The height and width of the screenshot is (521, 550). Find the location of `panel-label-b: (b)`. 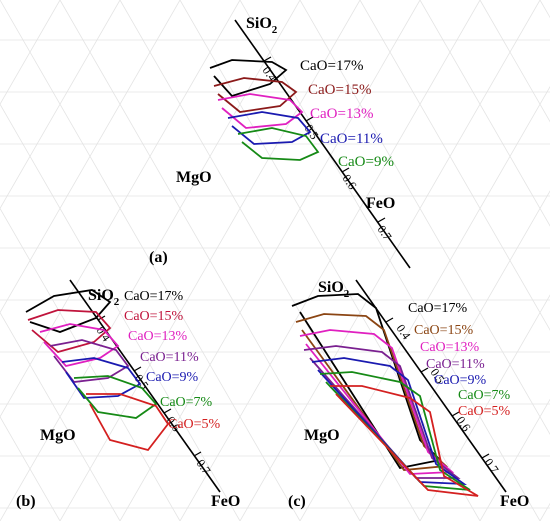

panel-label-b: (b) is located at coordinates (26, 501).